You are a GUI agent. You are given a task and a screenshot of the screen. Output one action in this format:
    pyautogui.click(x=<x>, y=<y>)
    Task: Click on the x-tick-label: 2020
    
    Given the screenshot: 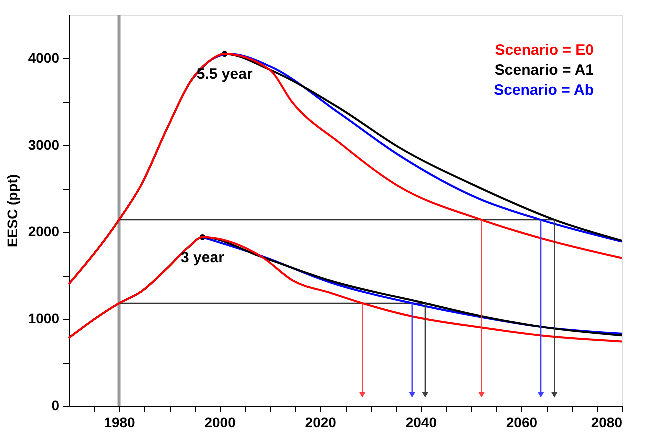 What is the action you would take?
    pyautogui.click(x=321, y=422)
    